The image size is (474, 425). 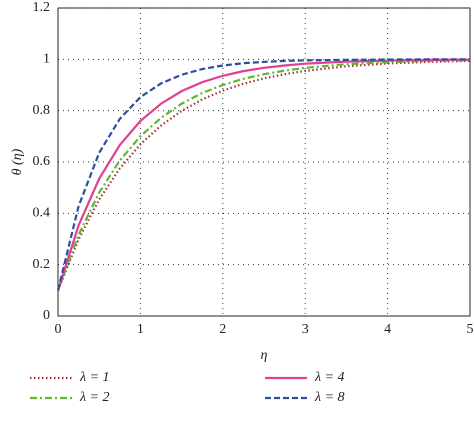 I want to click on y-tick-label: 0.8, so click(x=42, y=110).